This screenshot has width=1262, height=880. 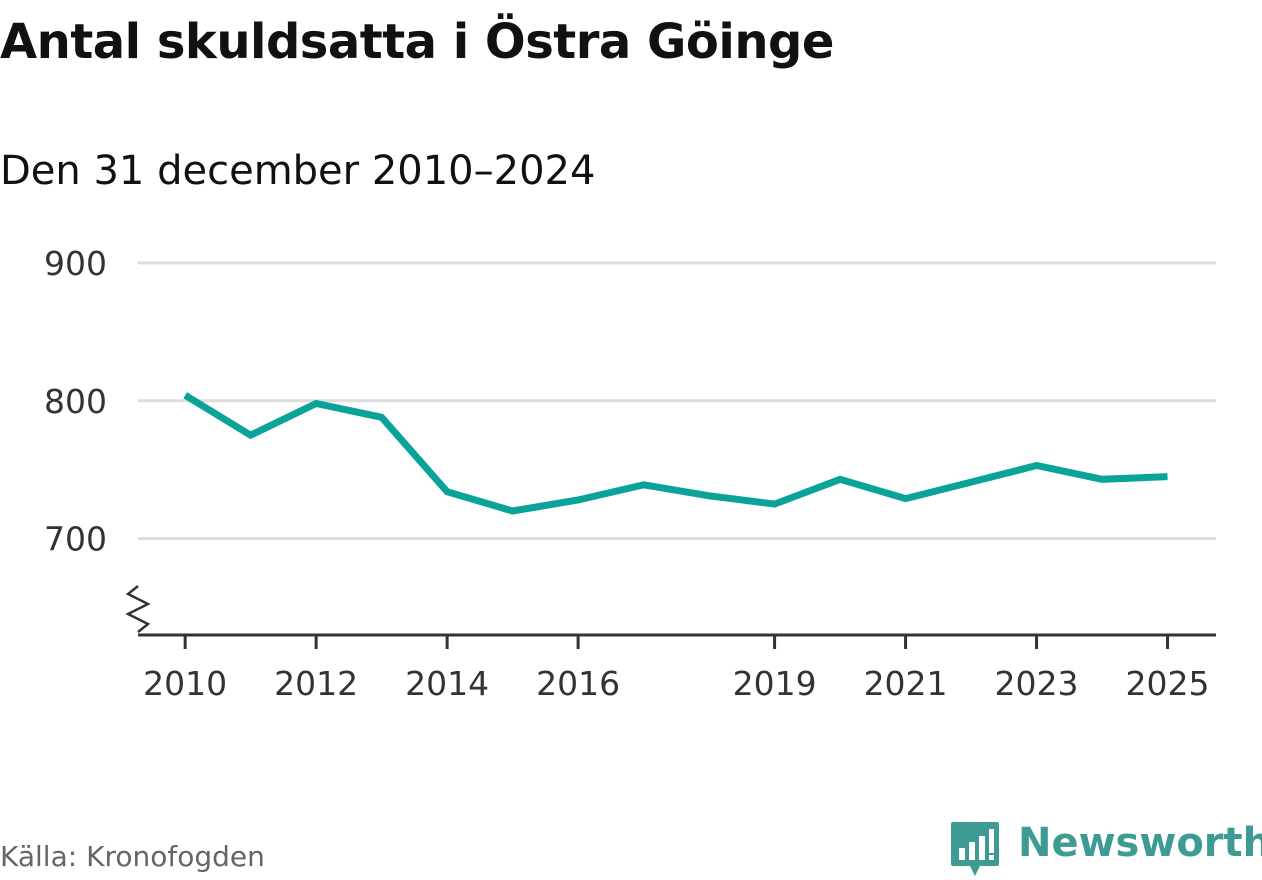 I want to click on axis-break-icon, so click(x=138, y=609).